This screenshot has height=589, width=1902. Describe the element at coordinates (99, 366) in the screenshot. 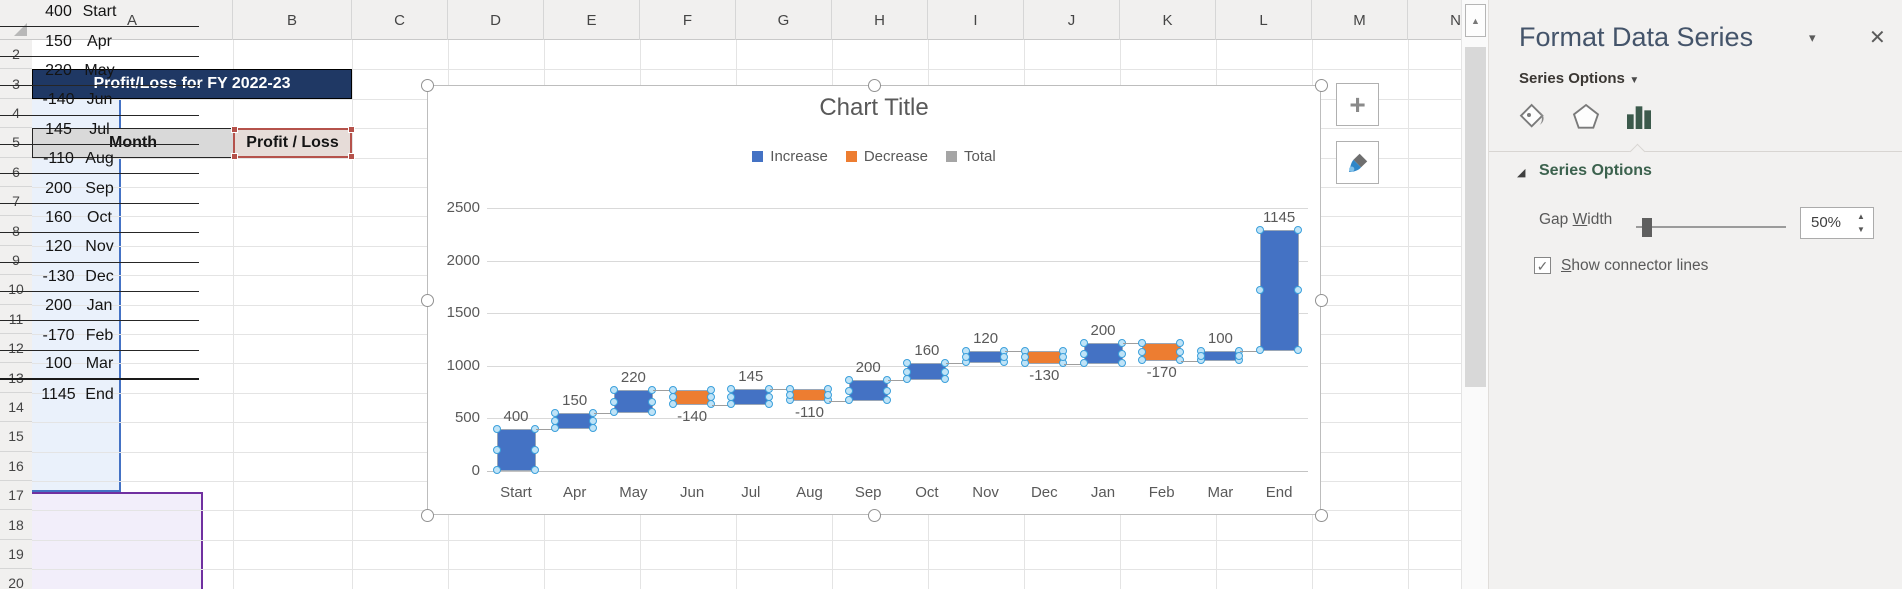

I see `month-cell: Mar` at that location.